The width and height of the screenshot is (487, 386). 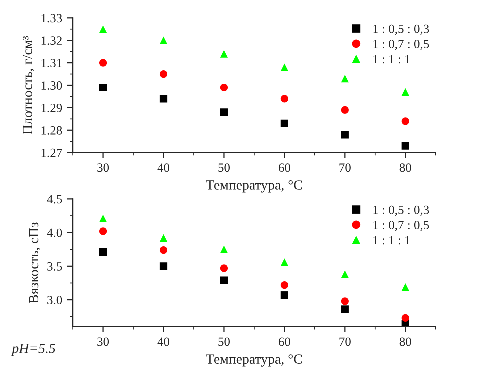 I want to click on y-tick-label: 3.0, so click(x=55, y=300).